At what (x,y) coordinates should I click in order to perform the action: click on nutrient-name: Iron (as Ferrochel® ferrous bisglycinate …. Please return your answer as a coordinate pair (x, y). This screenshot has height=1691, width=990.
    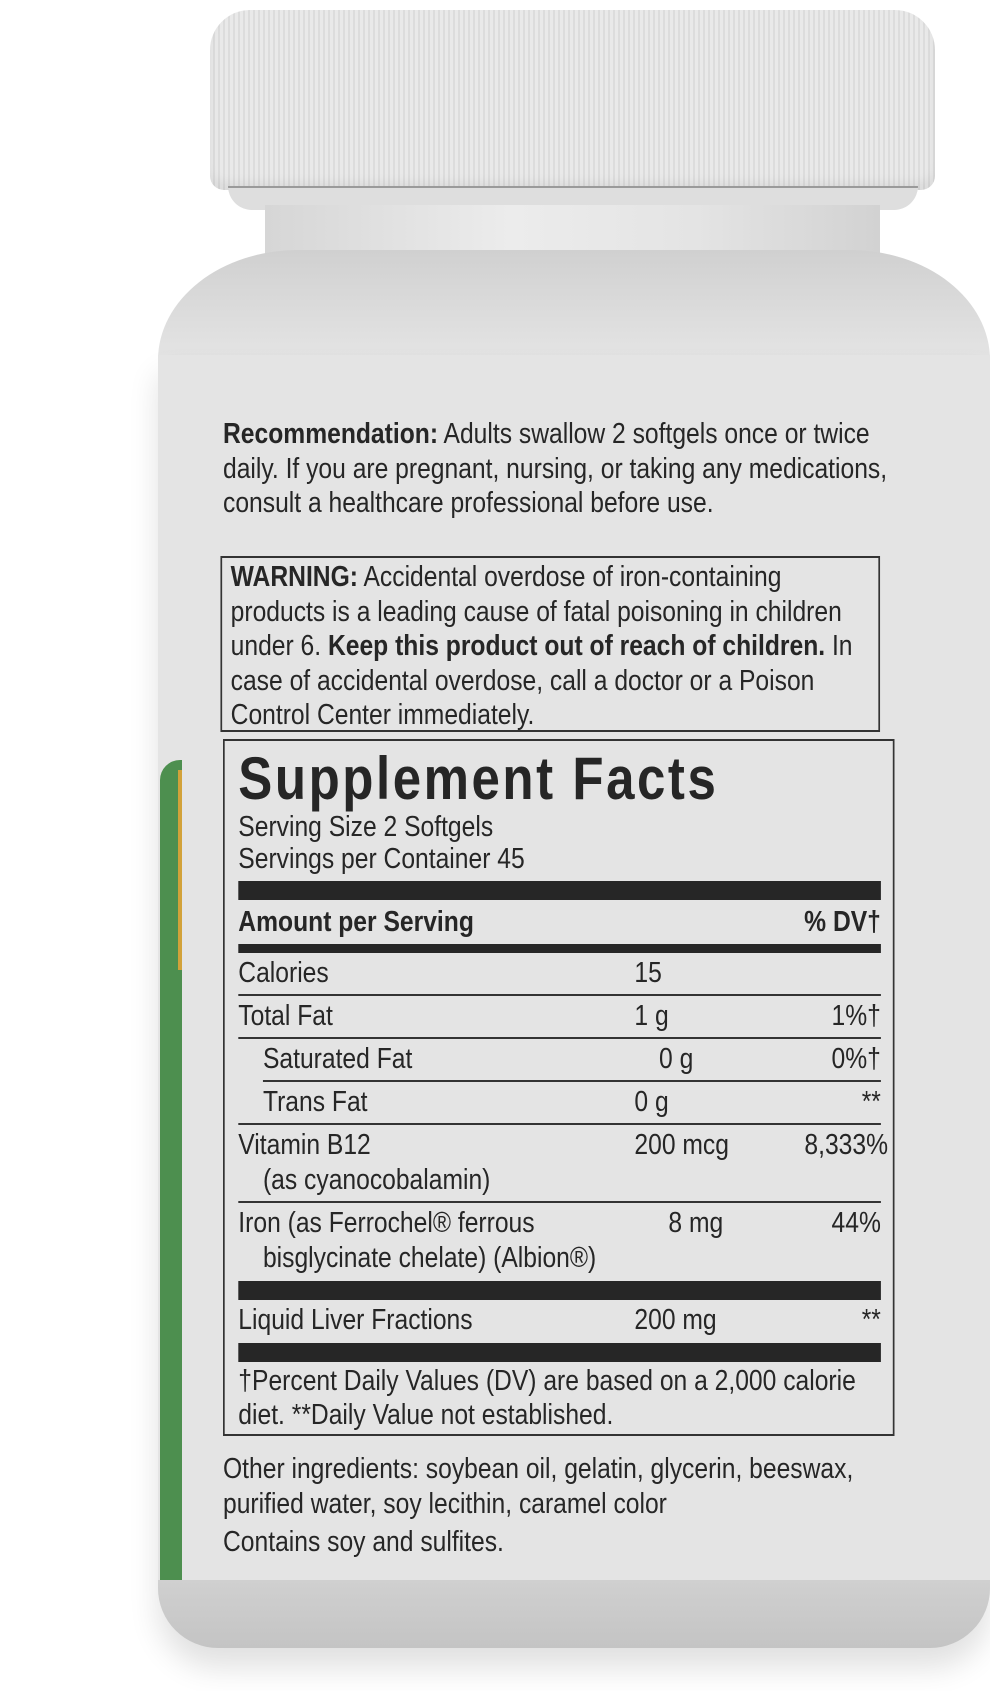
    Looking at the image, I should click on (436, 1240).